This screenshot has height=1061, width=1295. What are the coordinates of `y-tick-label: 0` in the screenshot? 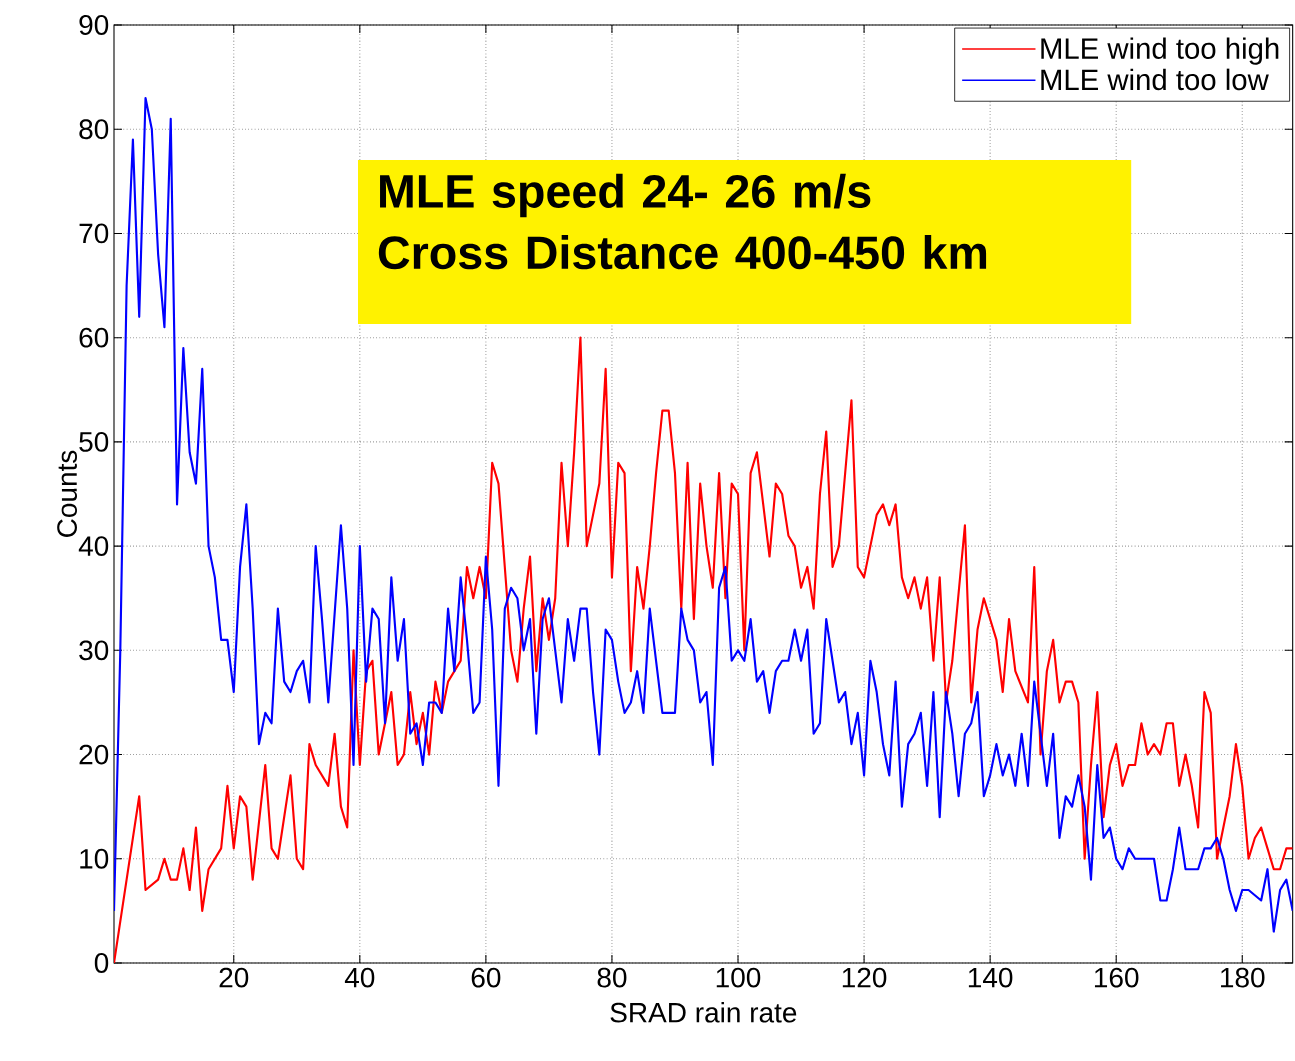 It's located at (101, 963).